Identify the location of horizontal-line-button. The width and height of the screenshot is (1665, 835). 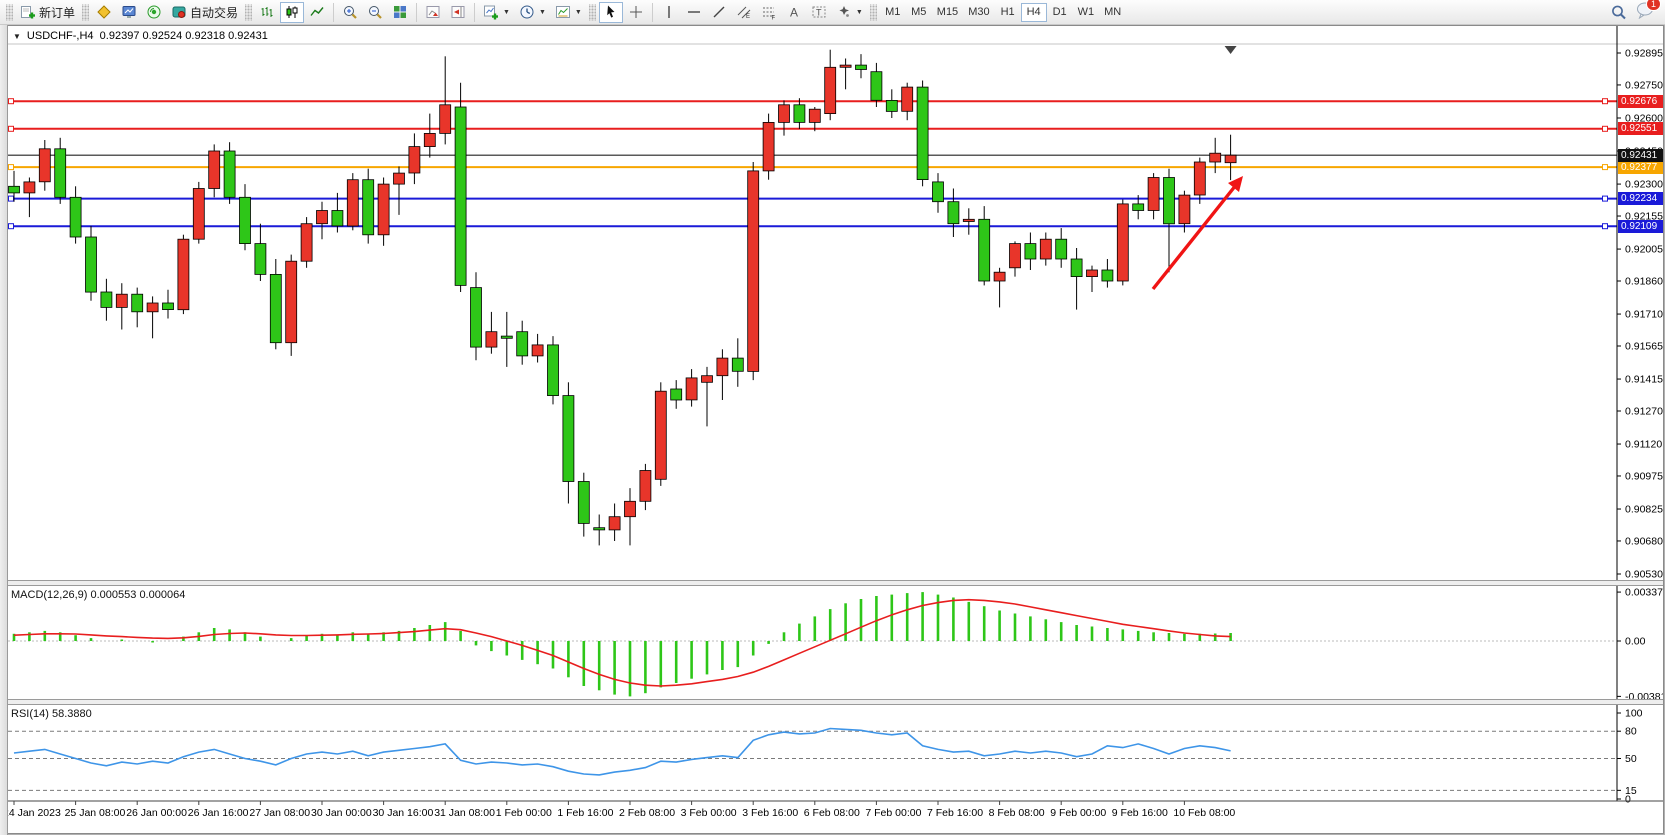
(694, 12).